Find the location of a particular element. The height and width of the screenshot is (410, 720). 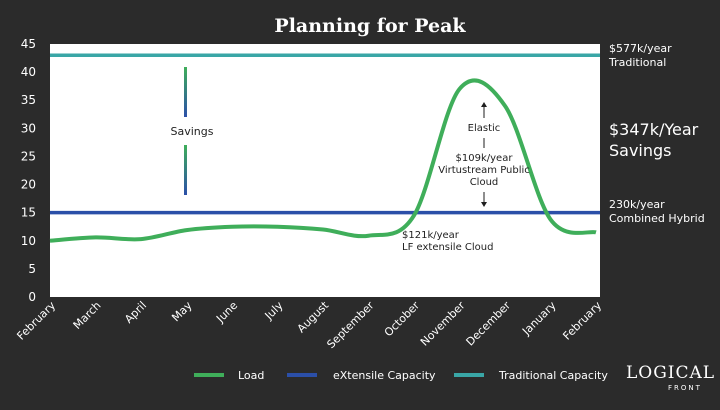

savings-total-line-2: Savings is located at coordinates (640, 150).